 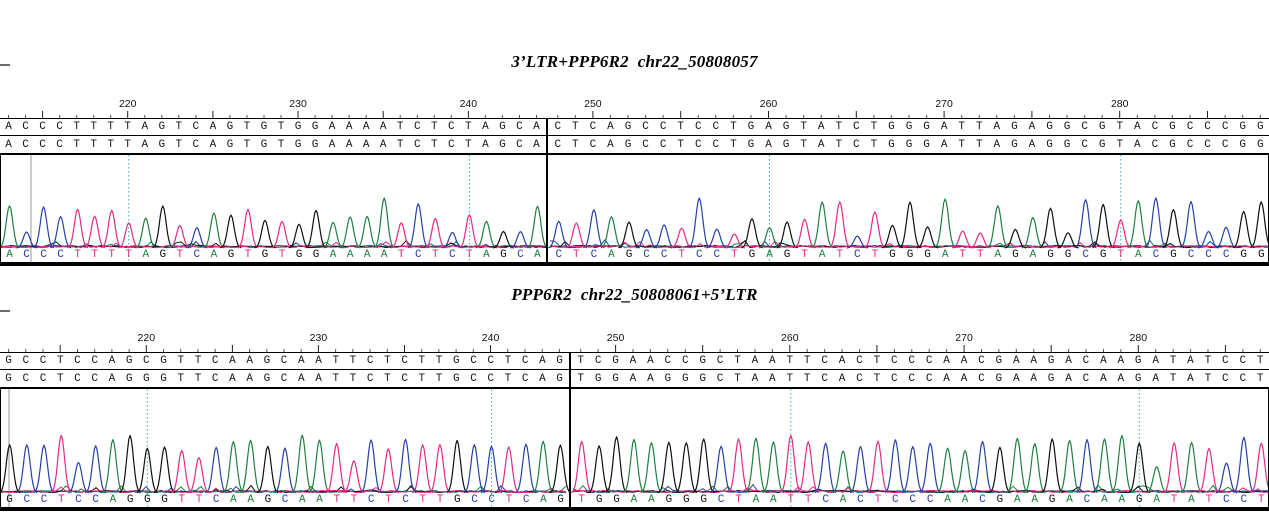 What do you see at coordinates (318, 338) in the screenshot?
I see `ruler-label: 230` at bounding box center [318, 338].